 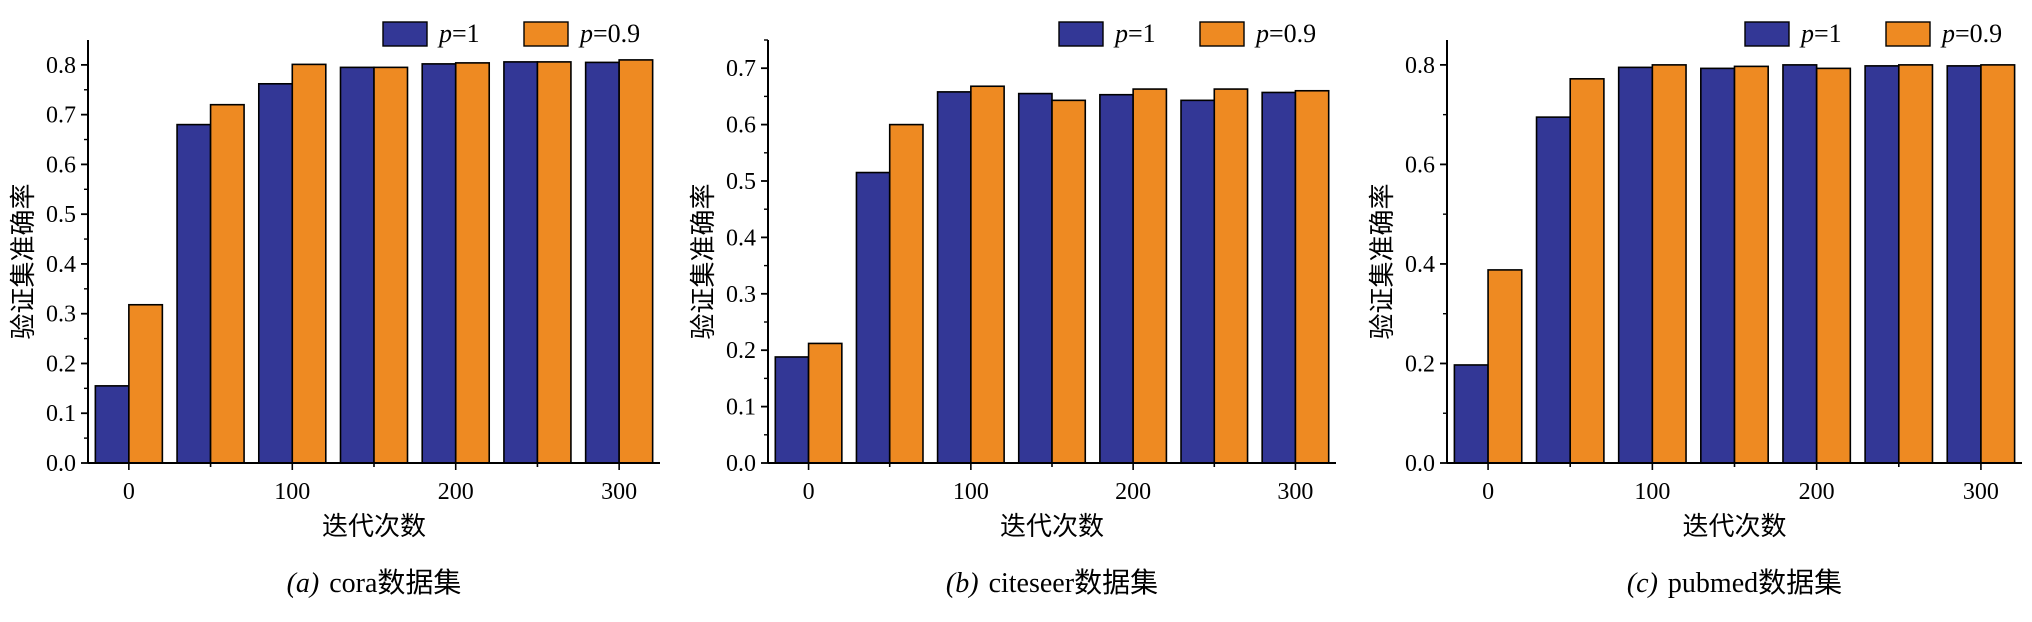 I want to click on panel-caption: (b) citeseer数据集, so click(x=1052, y=583).